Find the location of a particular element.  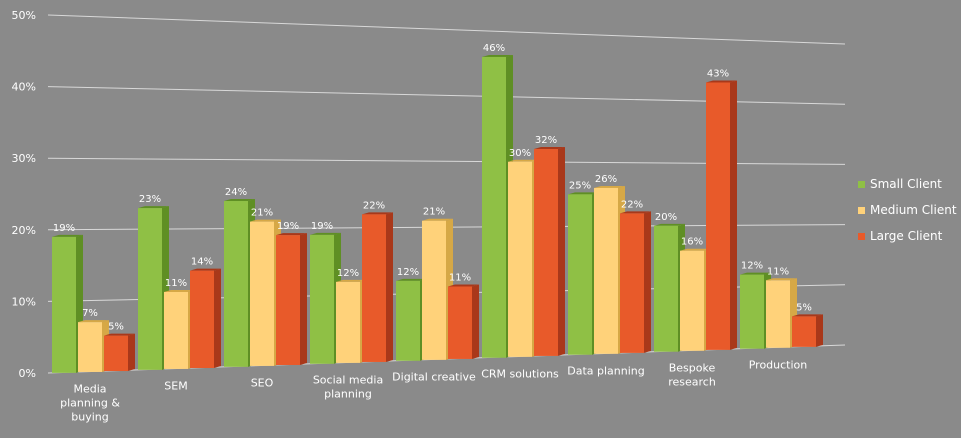

x-tick-label-line: planning & is located at coordinates (90, 403).